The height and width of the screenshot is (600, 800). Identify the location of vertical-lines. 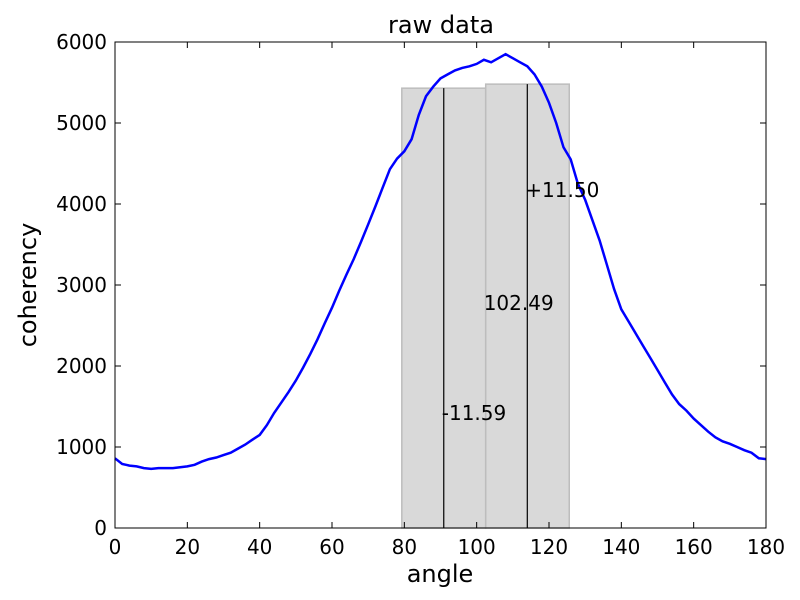
(485, 306).